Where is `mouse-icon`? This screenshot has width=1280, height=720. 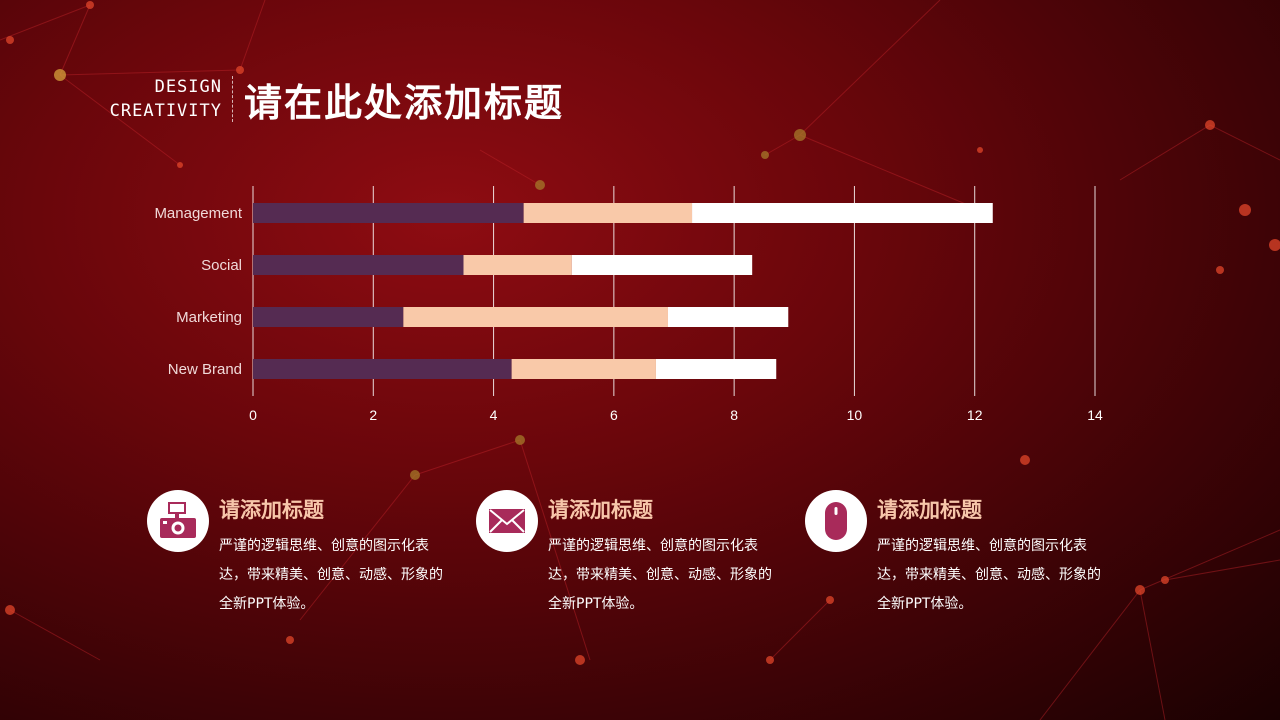
mouse-icon is located at coordinates (836, 521).